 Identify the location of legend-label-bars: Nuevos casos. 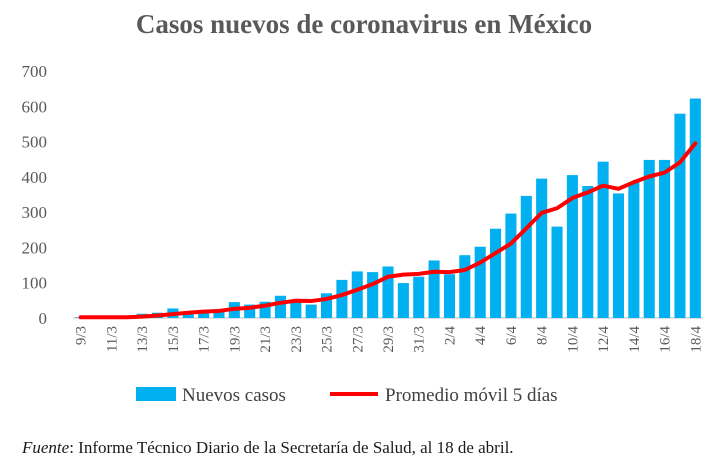
(234, 395).